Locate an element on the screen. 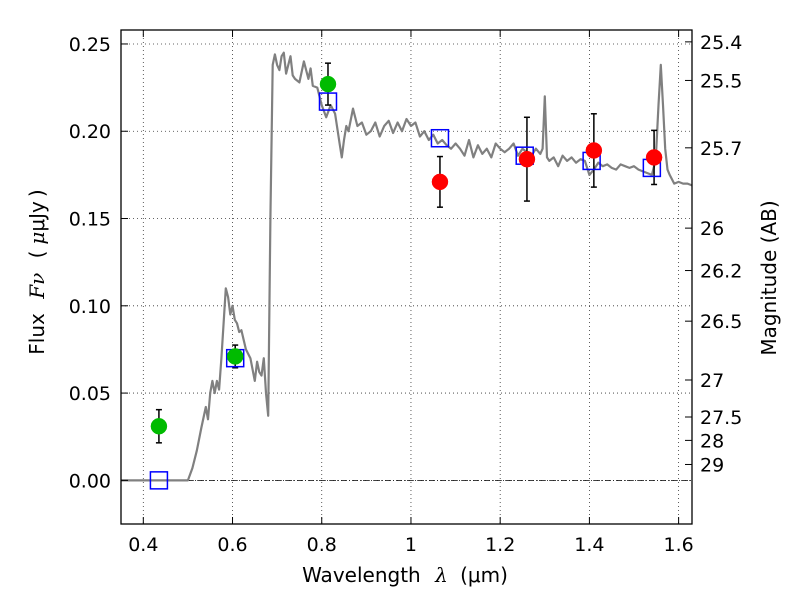 The height and width of the screenshot is (600, 800). mag-tick-label: 29 is located at coordinates (712, 465).